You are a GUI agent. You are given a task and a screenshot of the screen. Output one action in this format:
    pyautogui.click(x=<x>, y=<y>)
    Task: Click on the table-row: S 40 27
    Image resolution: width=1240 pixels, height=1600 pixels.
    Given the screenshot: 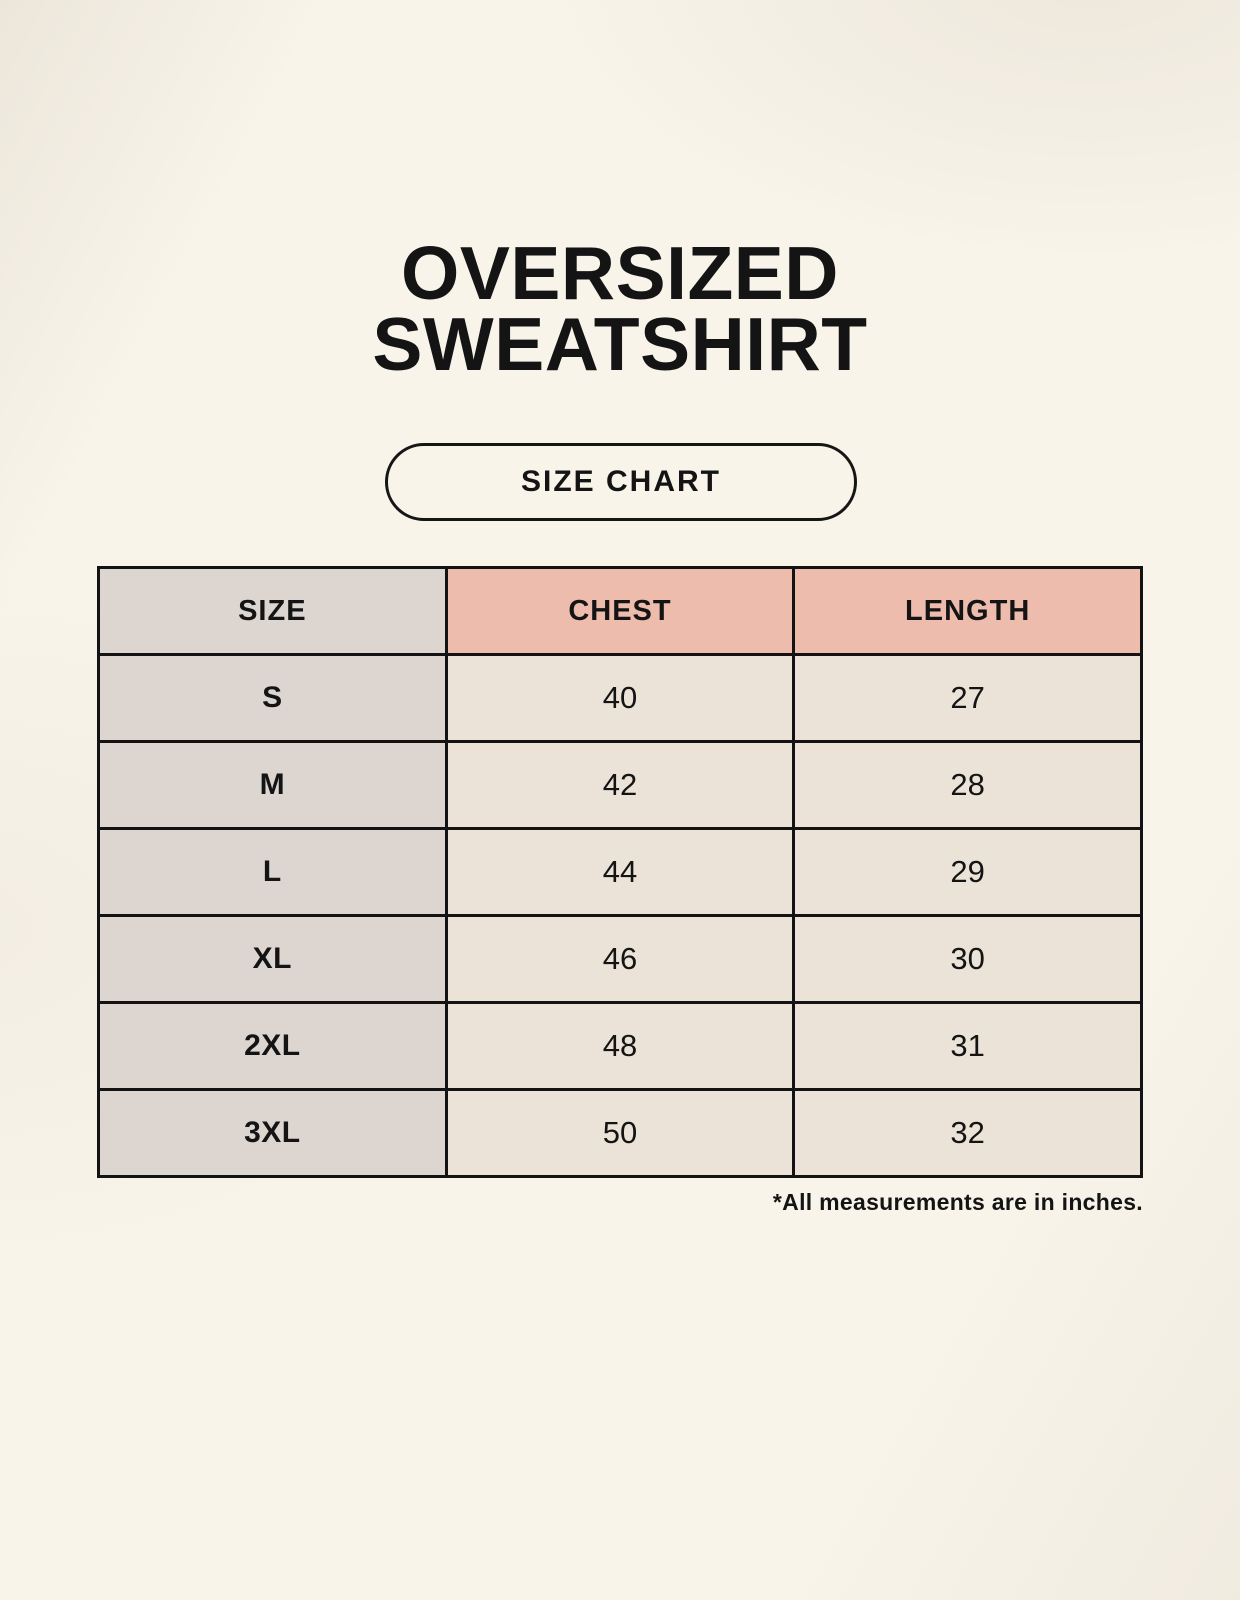 What is the action you would take?
    pyautogui.click(x=620, y=698)
    